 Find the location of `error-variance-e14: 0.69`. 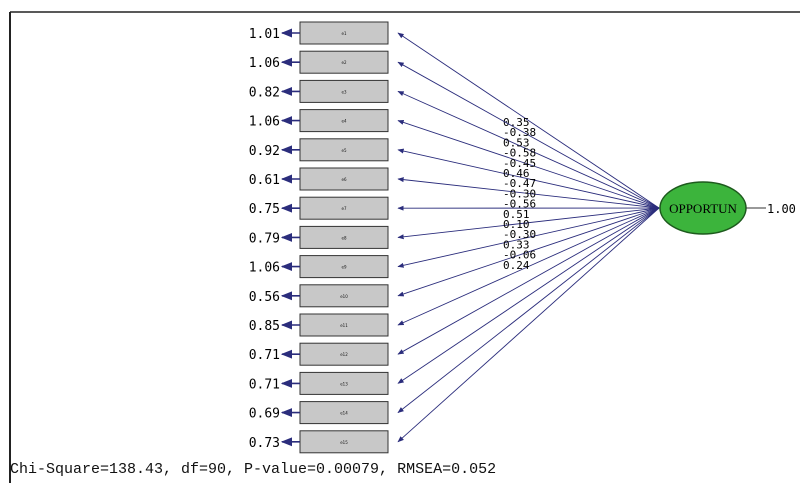

error-variance-e14: 0.69 is located at coordinates (264, 414).